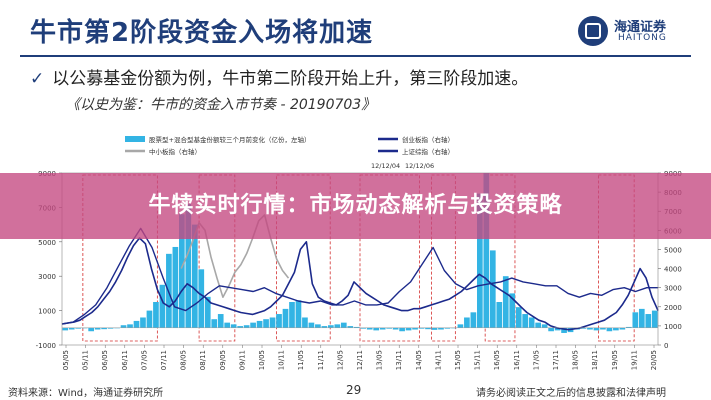 The height and width of the screenshot is (400, 711). Describe the element at coordinates (47, 243) in the screenshot. I see `left-tick-label: 5000` at that location.